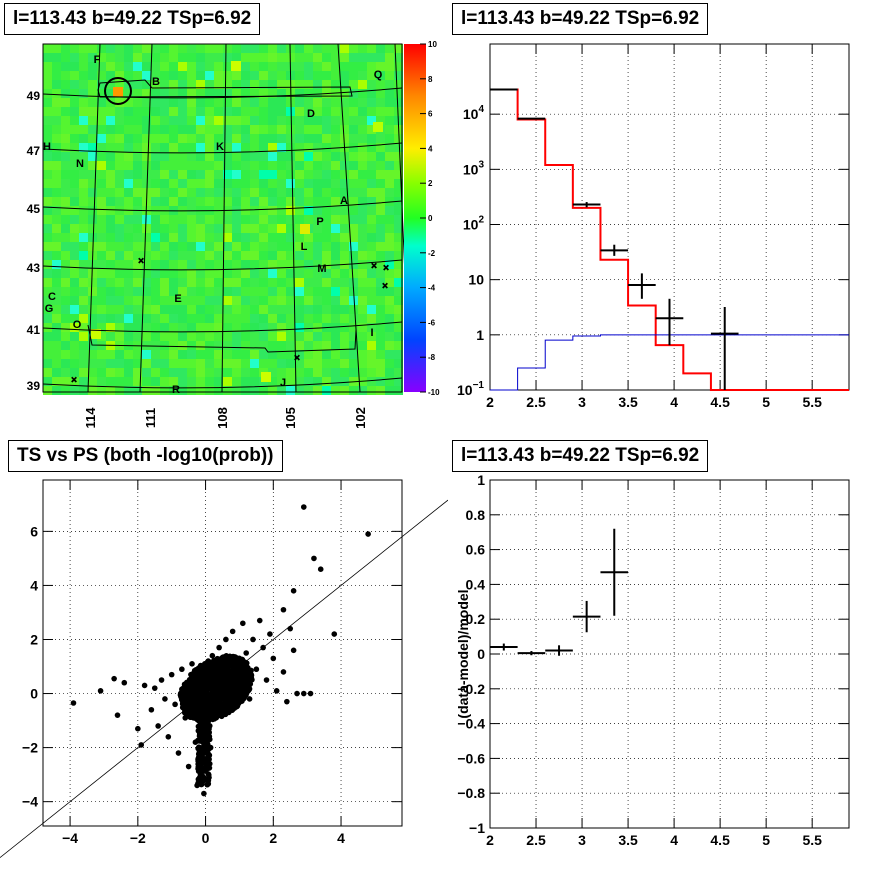  What do you see at coordinates (471, 793) in the screenshot?
I see `y-tick-label: −0.8` at bounding box center [471, 793].